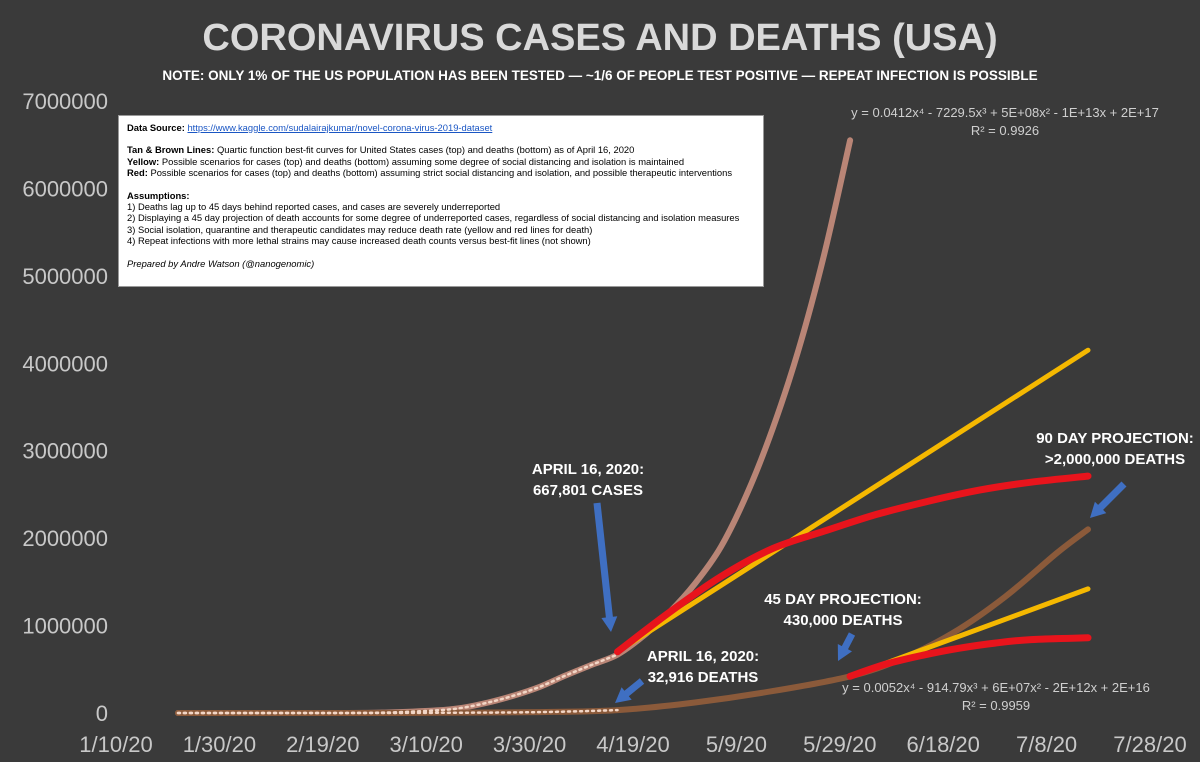  What do you see at coordinates (599, 38) in the screenshot?
I see `chart-title: CORONAVIRUS CASES AND DEATHS (USA)` at bounding box center [599, 38].